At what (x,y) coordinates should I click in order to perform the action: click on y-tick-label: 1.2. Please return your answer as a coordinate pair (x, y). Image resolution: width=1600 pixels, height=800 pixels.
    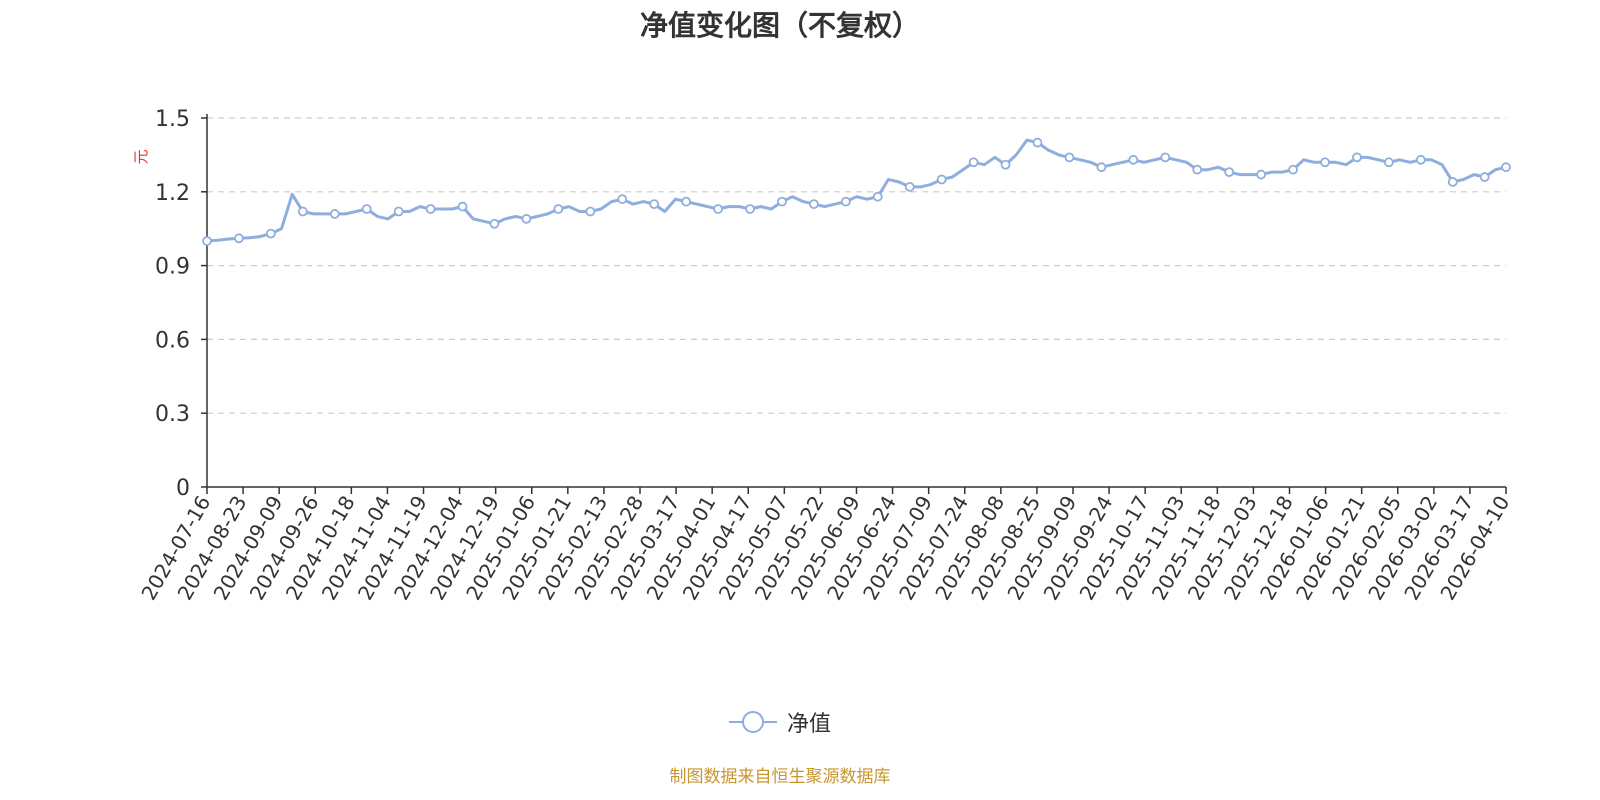
    Looking at the image, I should click on (172, 193).